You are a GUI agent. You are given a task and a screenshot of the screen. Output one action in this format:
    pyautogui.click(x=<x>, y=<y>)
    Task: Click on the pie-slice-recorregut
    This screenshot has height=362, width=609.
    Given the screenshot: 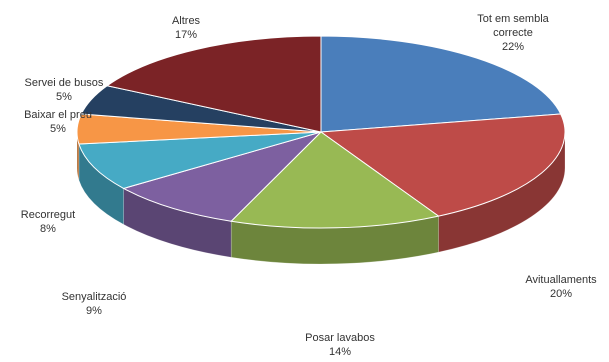 What is the action you would take?
    pyautogui.click(x=200, y=160)
    